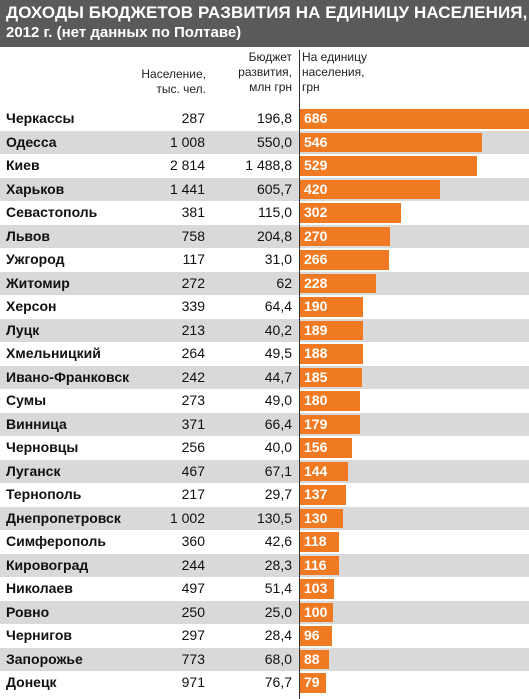 The width and height of the screenshot is (529, 699). Describe the element at coordinates (31, 306) in the screenshot. I see `city-label: Херсон` at that location.